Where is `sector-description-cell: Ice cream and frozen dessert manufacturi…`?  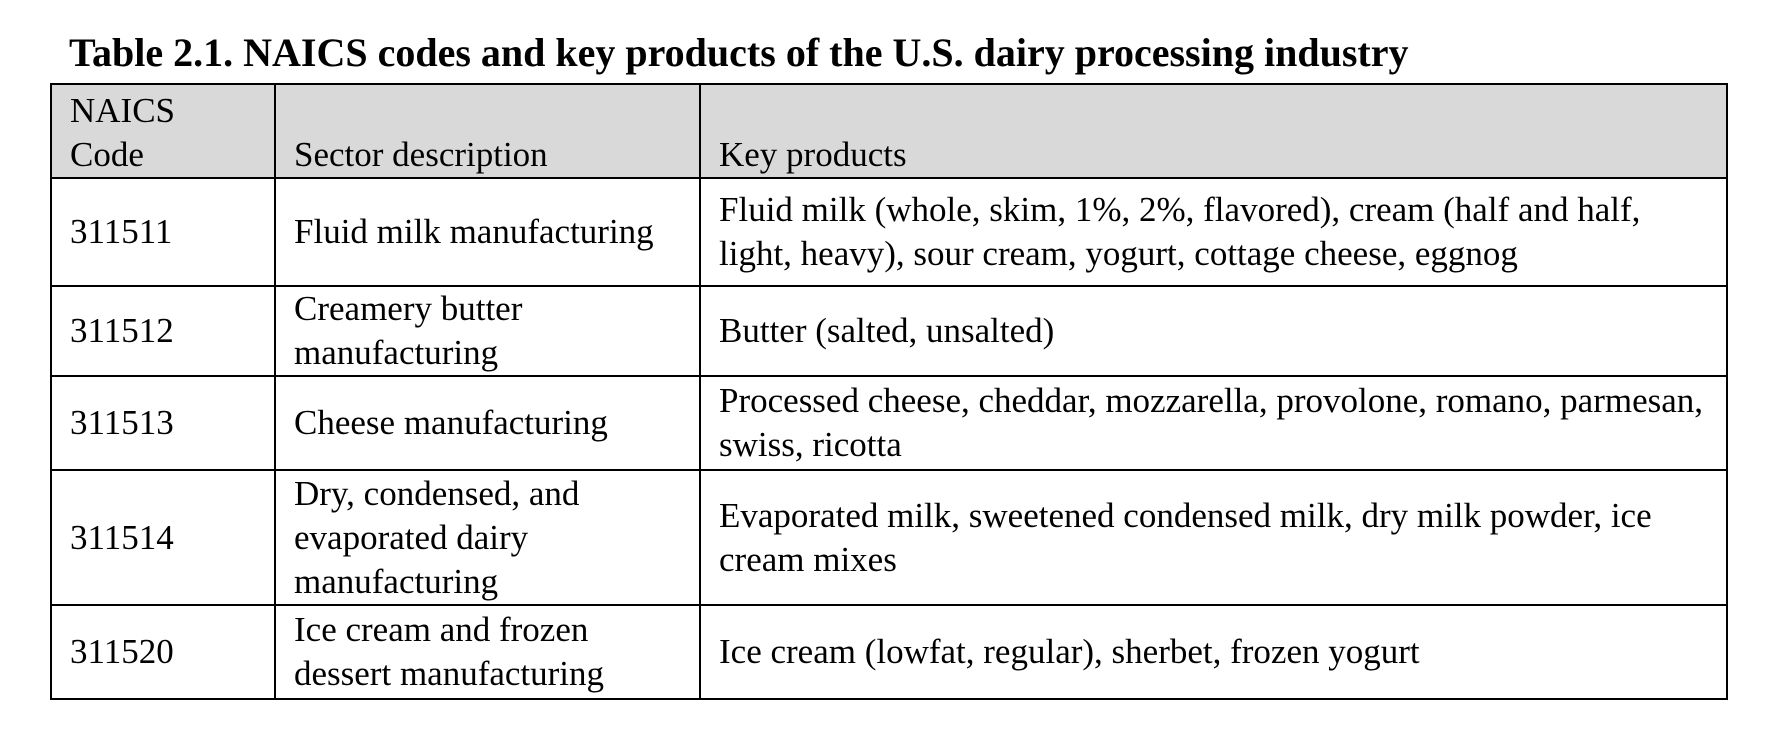 sector-description-cell: Ice cream and frozen dessert manufacturi… is located at coordinates (487, 652).